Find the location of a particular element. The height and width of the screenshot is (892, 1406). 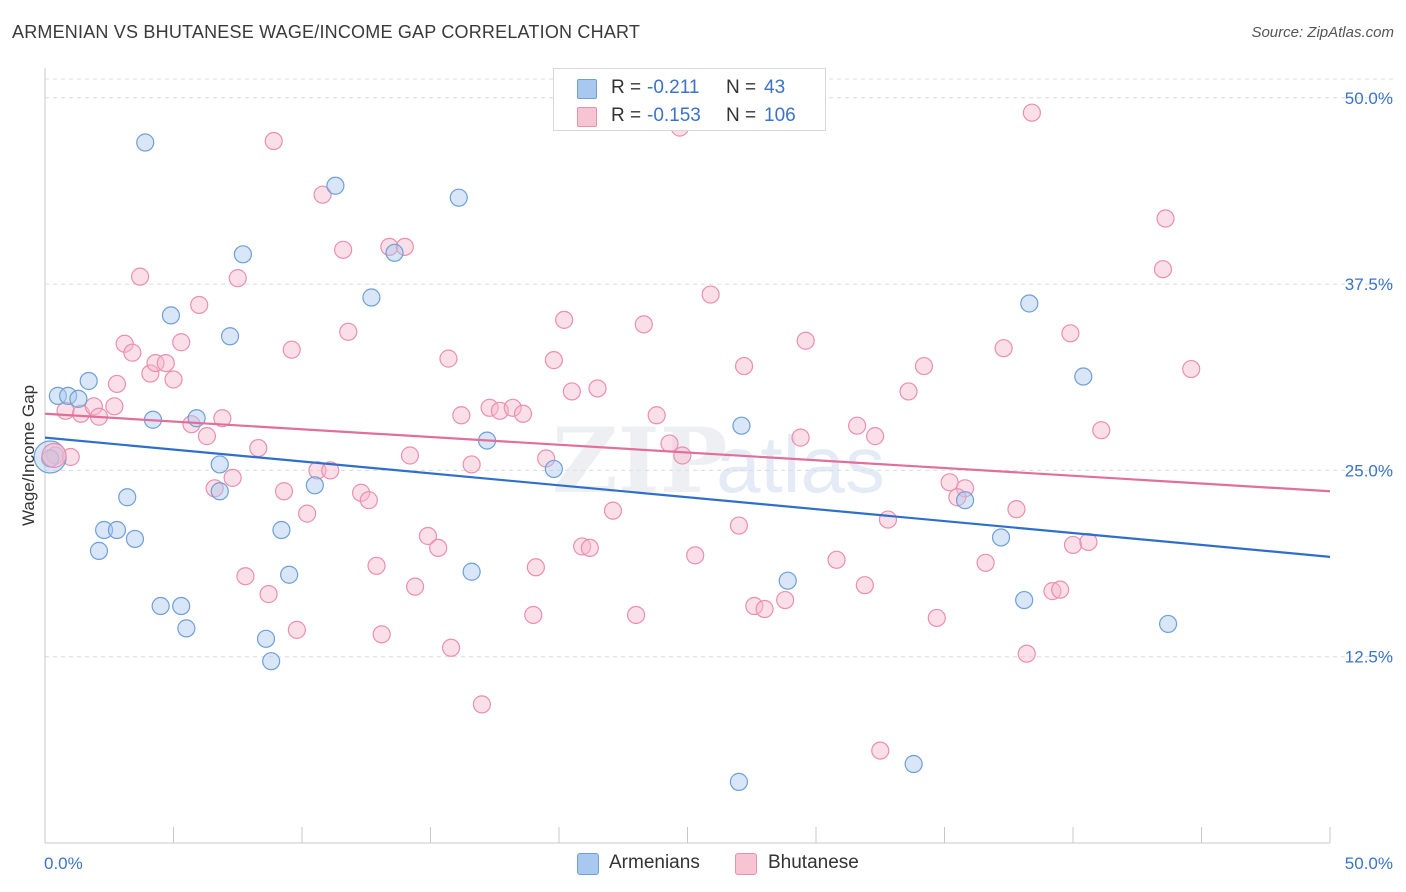

legend-n-value: 106 is located at coordinates (780, 115).